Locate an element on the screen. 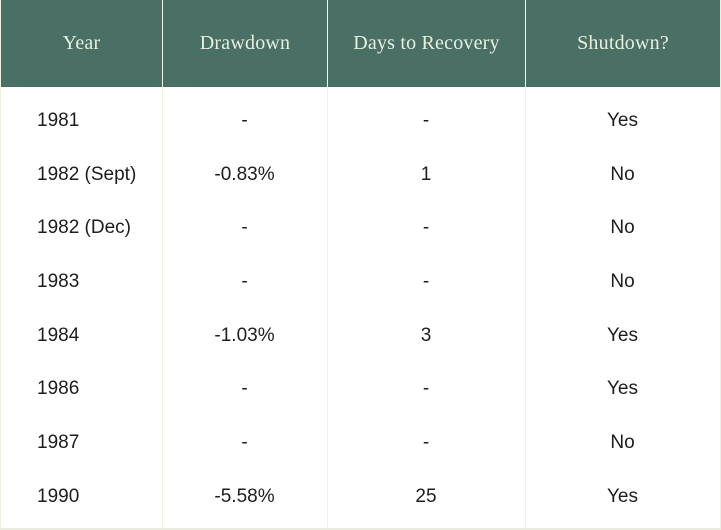  cell-days-to-recovery: 3 is located at coordinates (426, 335).